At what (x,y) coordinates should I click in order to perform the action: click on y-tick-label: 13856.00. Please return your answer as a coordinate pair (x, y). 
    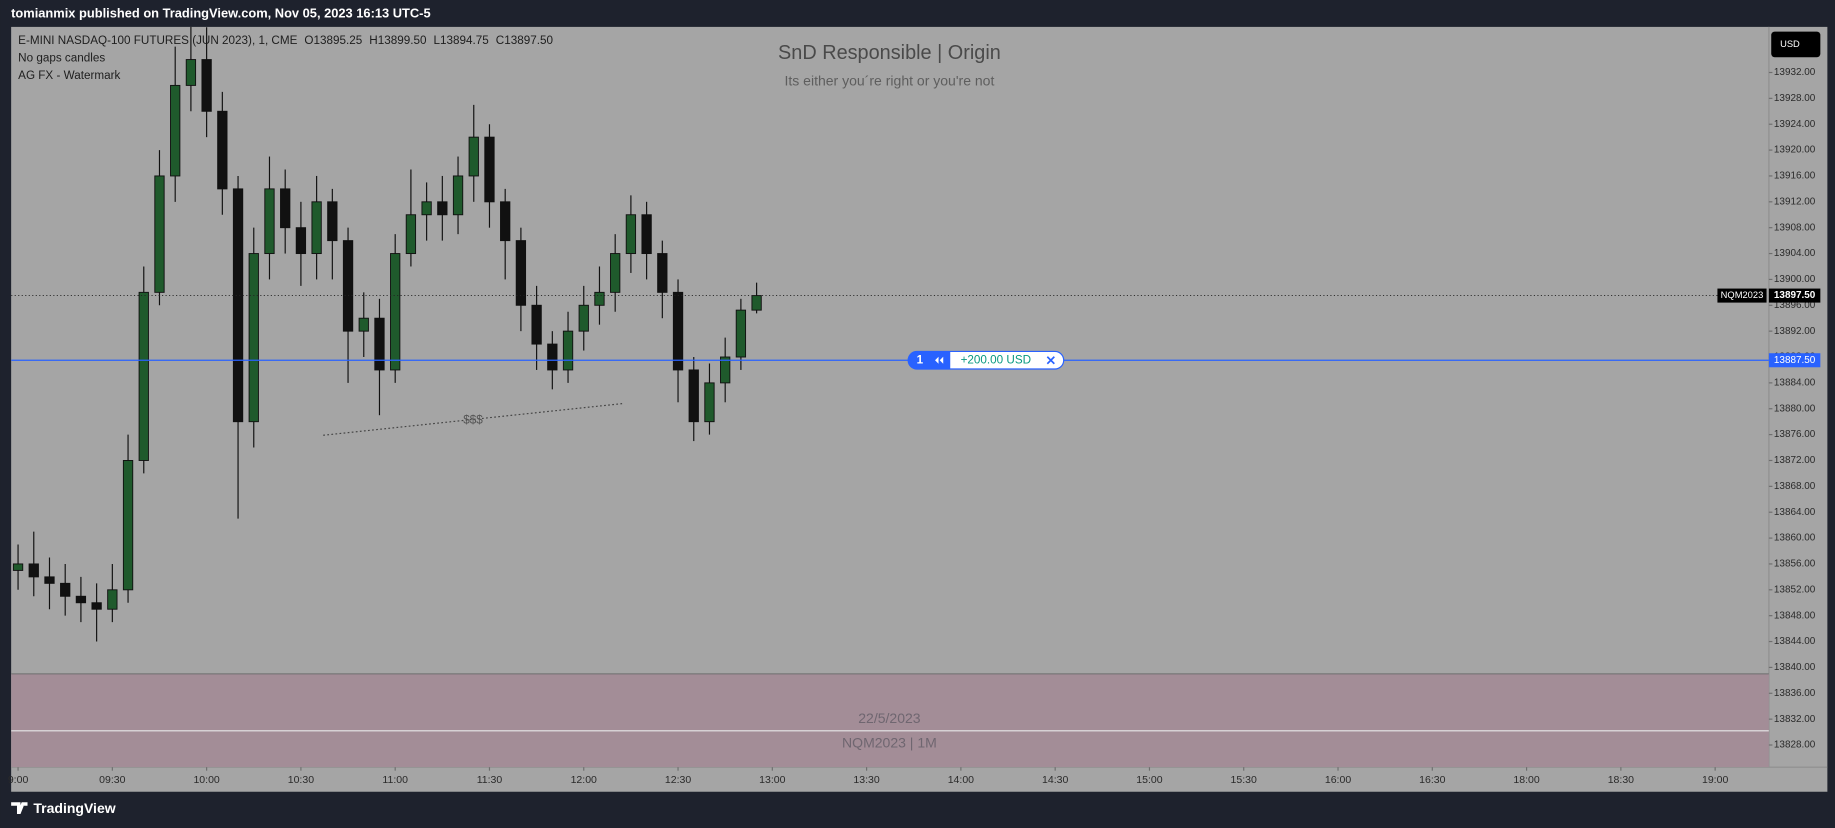
    Looking at the image, I should click on (1795, 564).